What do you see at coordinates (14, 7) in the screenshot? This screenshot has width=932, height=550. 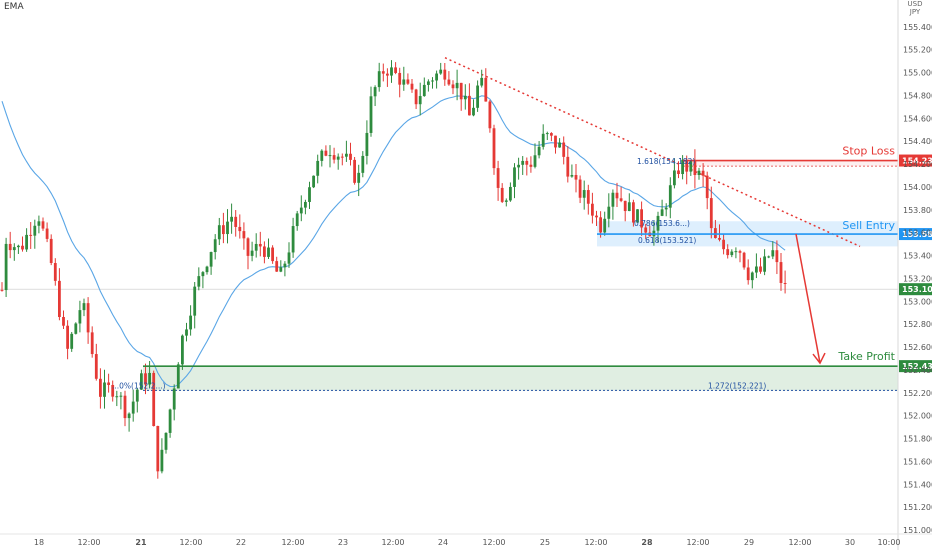 I see `indicator-label: EMA` at bounding box center [14, 7].